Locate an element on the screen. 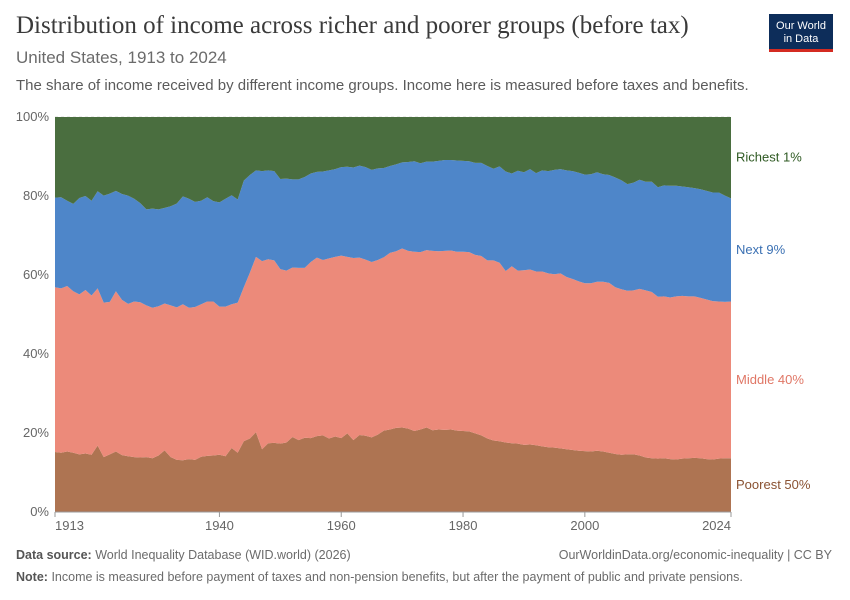  data-source-label: Data source: is located at coordinates (54, 555).